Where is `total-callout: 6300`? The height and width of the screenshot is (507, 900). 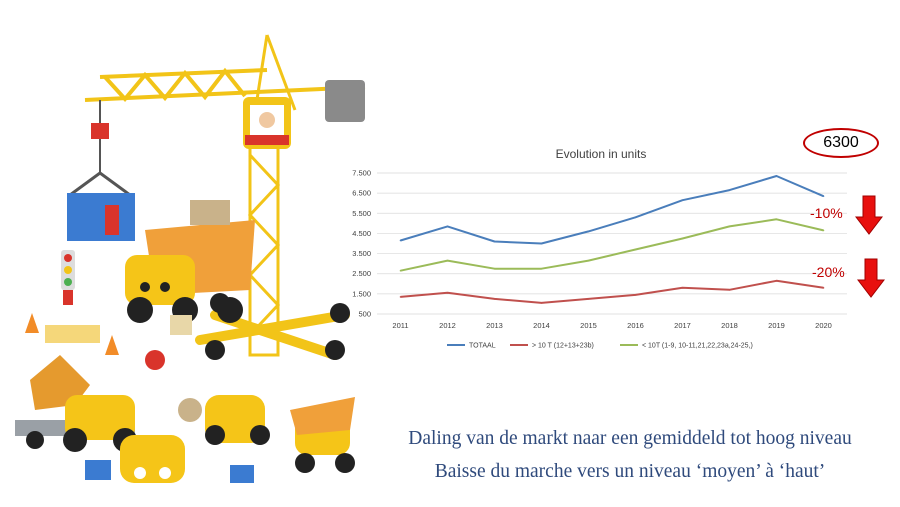
total-callout: 6300 is located at coordinates (841, 143).